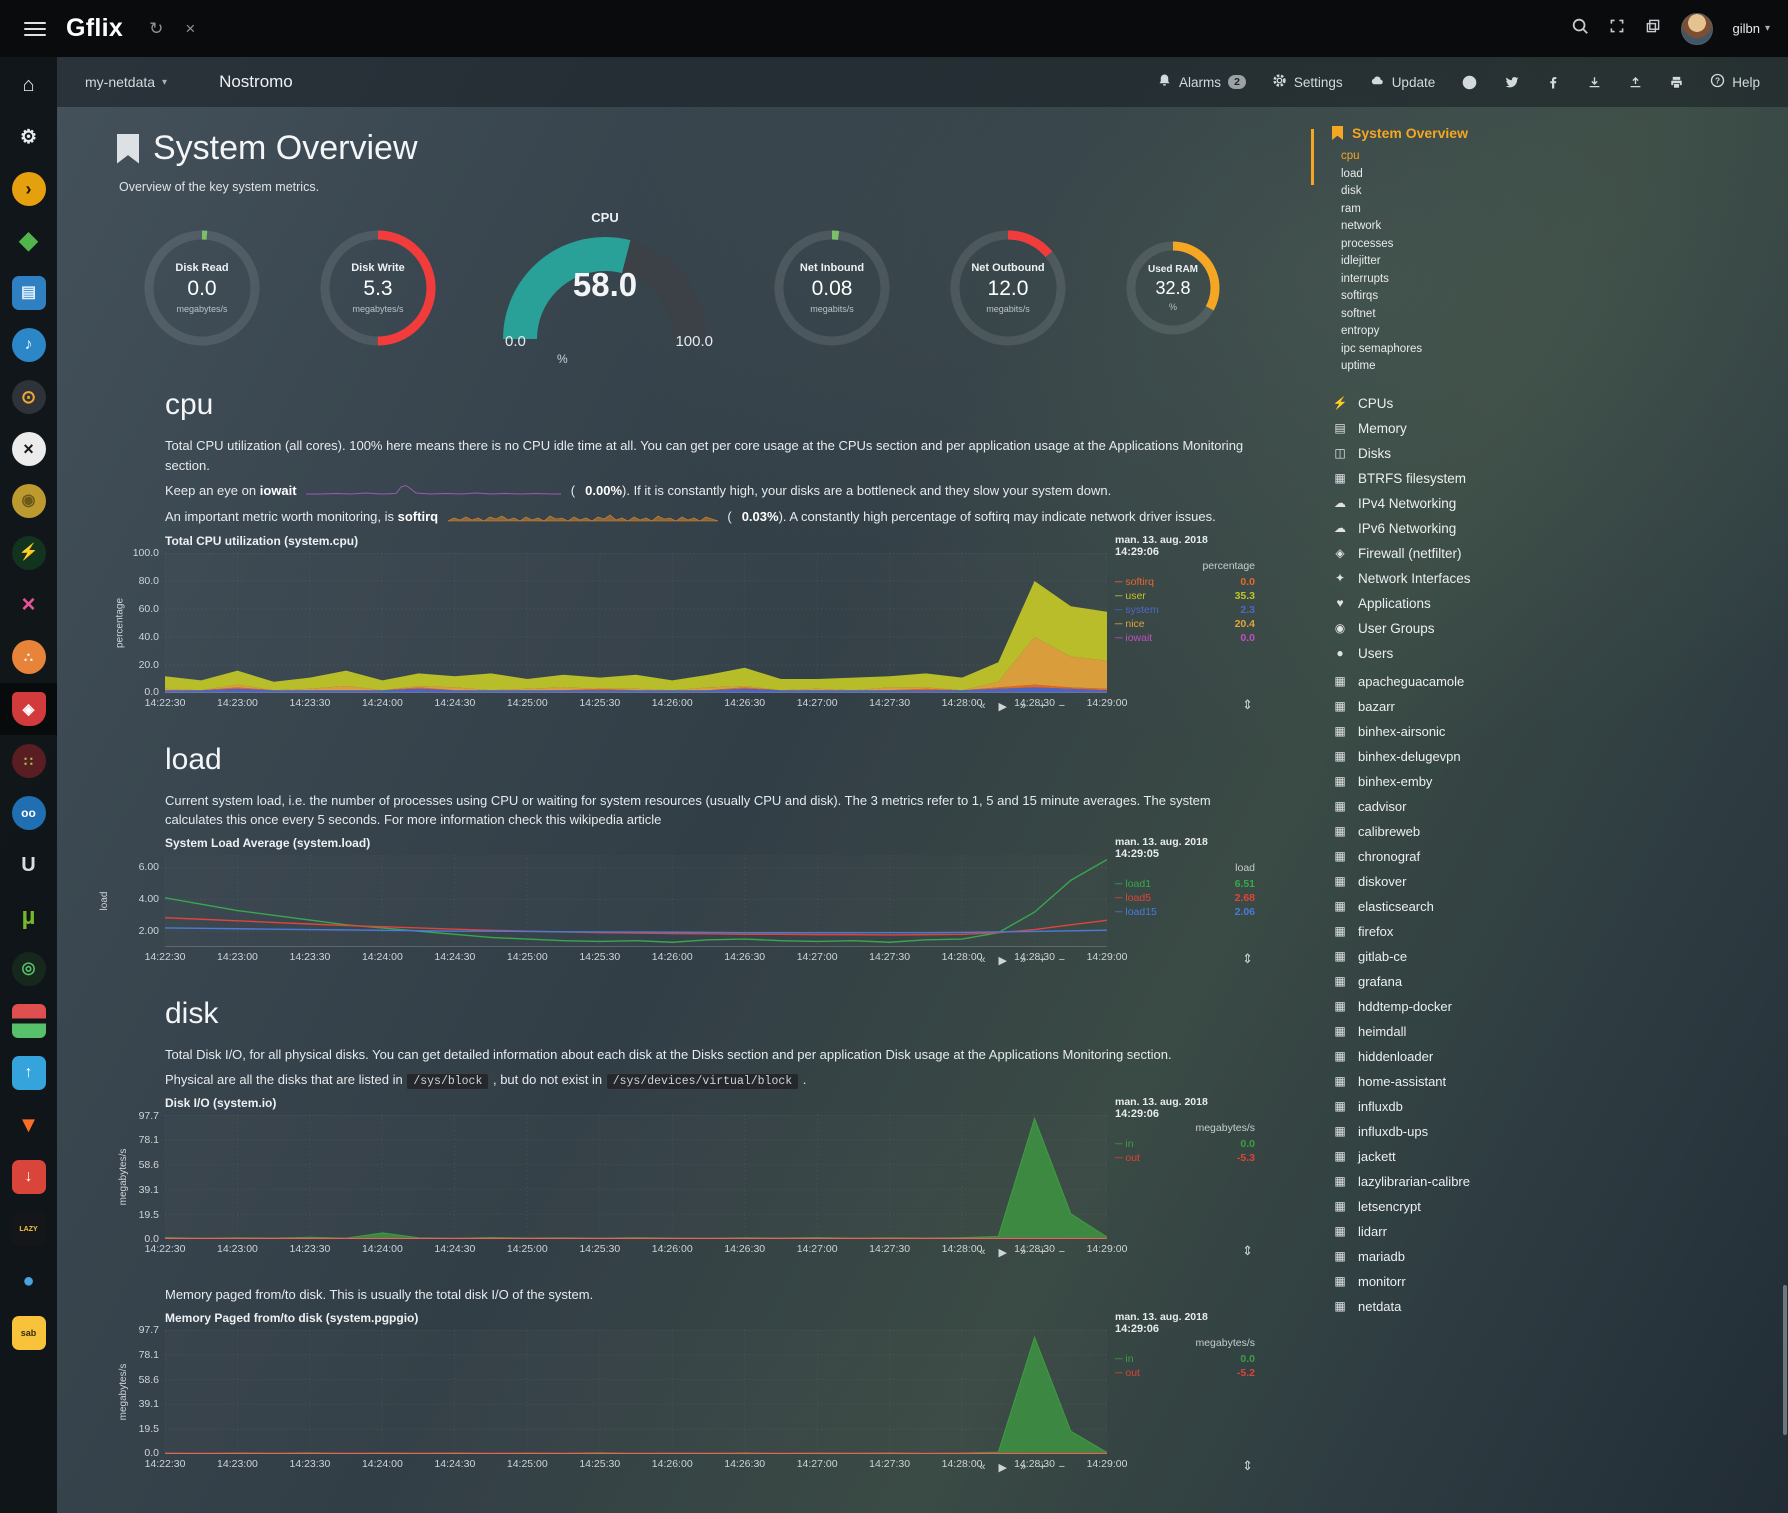  What do you see at coordinates (1560, 1206) in the screenshot?
I see `menu-app-letsencrypt: ▦ letsencrypt` at bounding box center [1560, 1206].